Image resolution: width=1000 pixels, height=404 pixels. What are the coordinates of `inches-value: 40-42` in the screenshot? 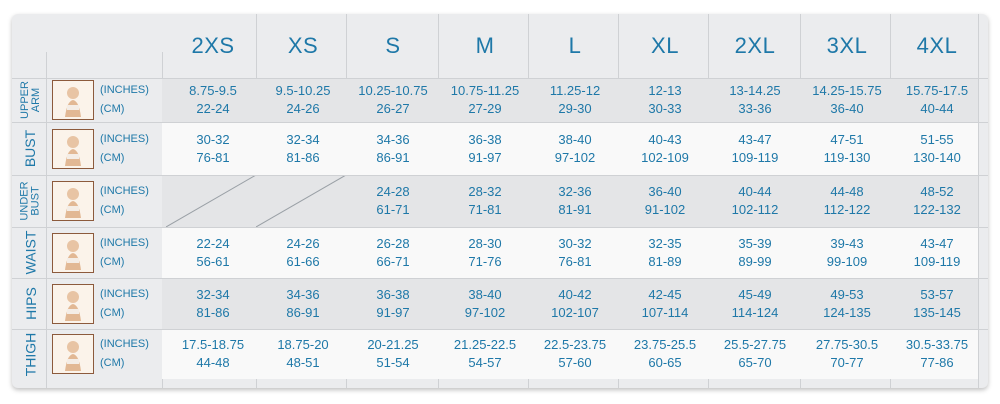 It's located at (575, 294).